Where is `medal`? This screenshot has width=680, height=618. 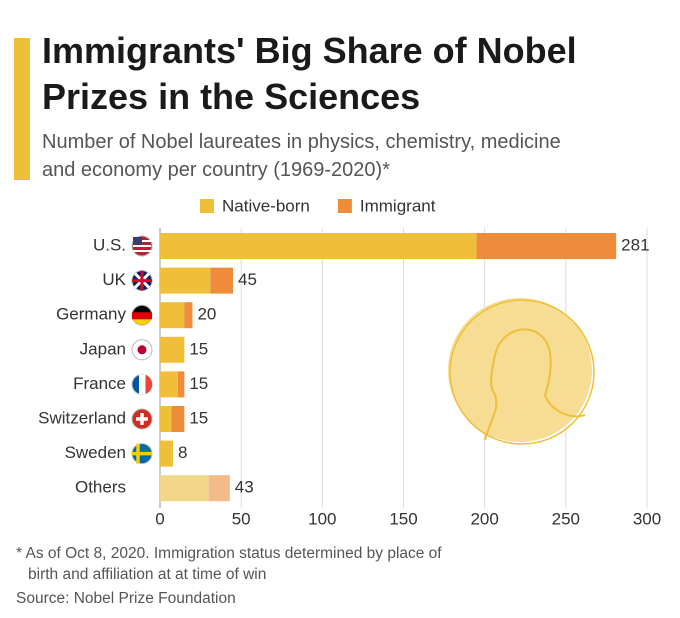
medal is located at coordinates (521, 371).